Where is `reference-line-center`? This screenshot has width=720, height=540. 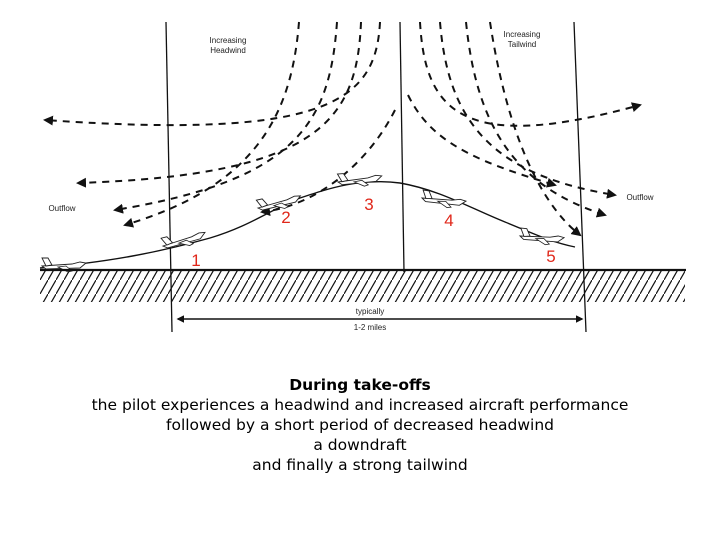
reference-line-center is located at coordinates (402, 147).